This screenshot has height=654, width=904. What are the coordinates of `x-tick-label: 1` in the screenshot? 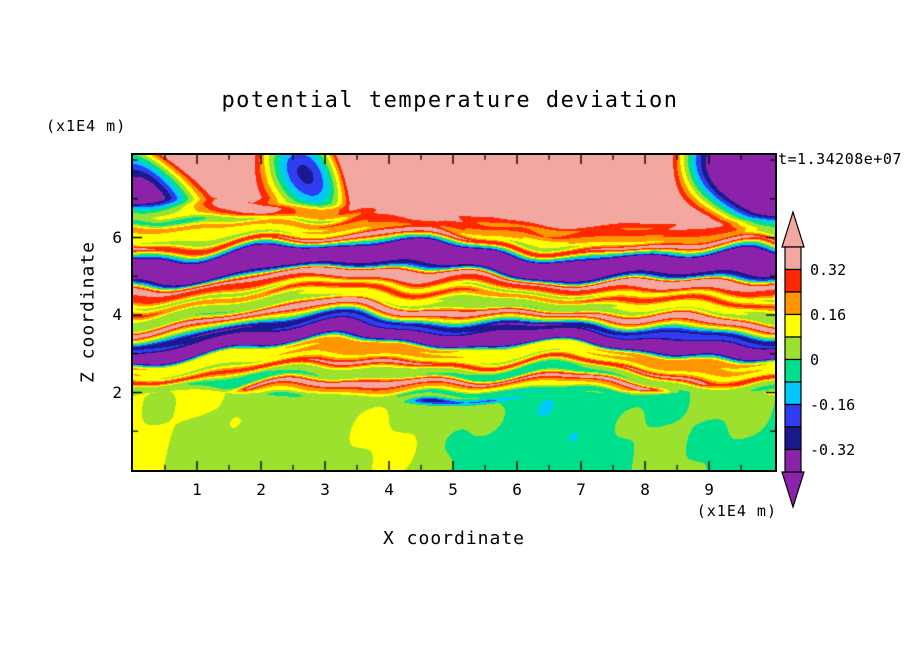 It's located at (197, 489).